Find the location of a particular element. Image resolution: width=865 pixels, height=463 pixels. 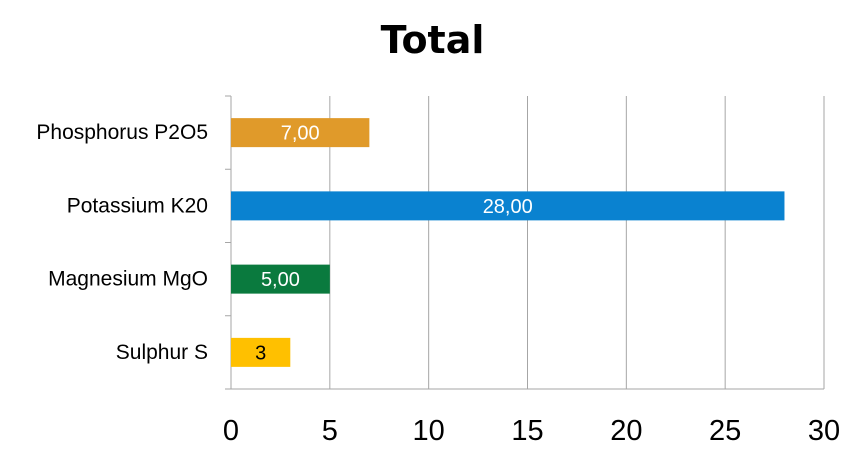

category-label: Sulphur S is located at coordinates (162, 352).